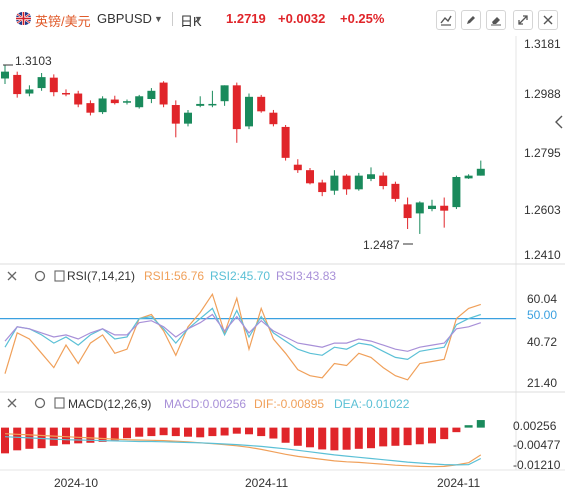 The image size is (565, 494). What do you see at coordinates (33, 61) in the screenshot?
I see `high-annotation: 1.3103` at bounding box center [33, 61].